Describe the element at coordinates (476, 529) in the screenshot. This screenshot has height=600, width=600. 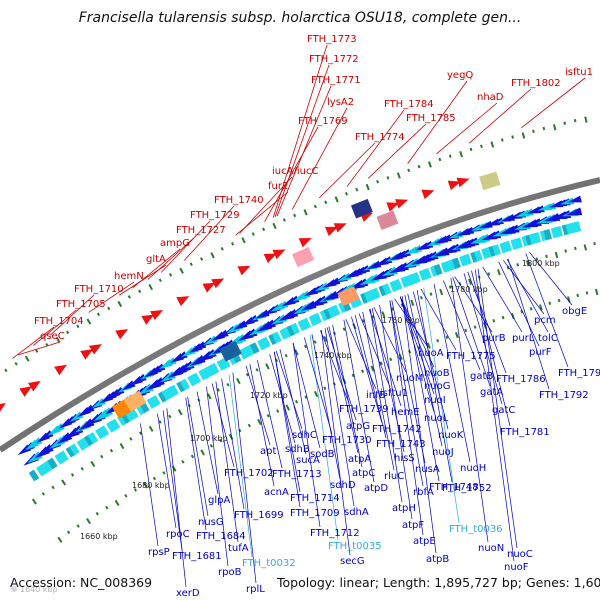
I see `gene-label: FTH_t0036` at that location.